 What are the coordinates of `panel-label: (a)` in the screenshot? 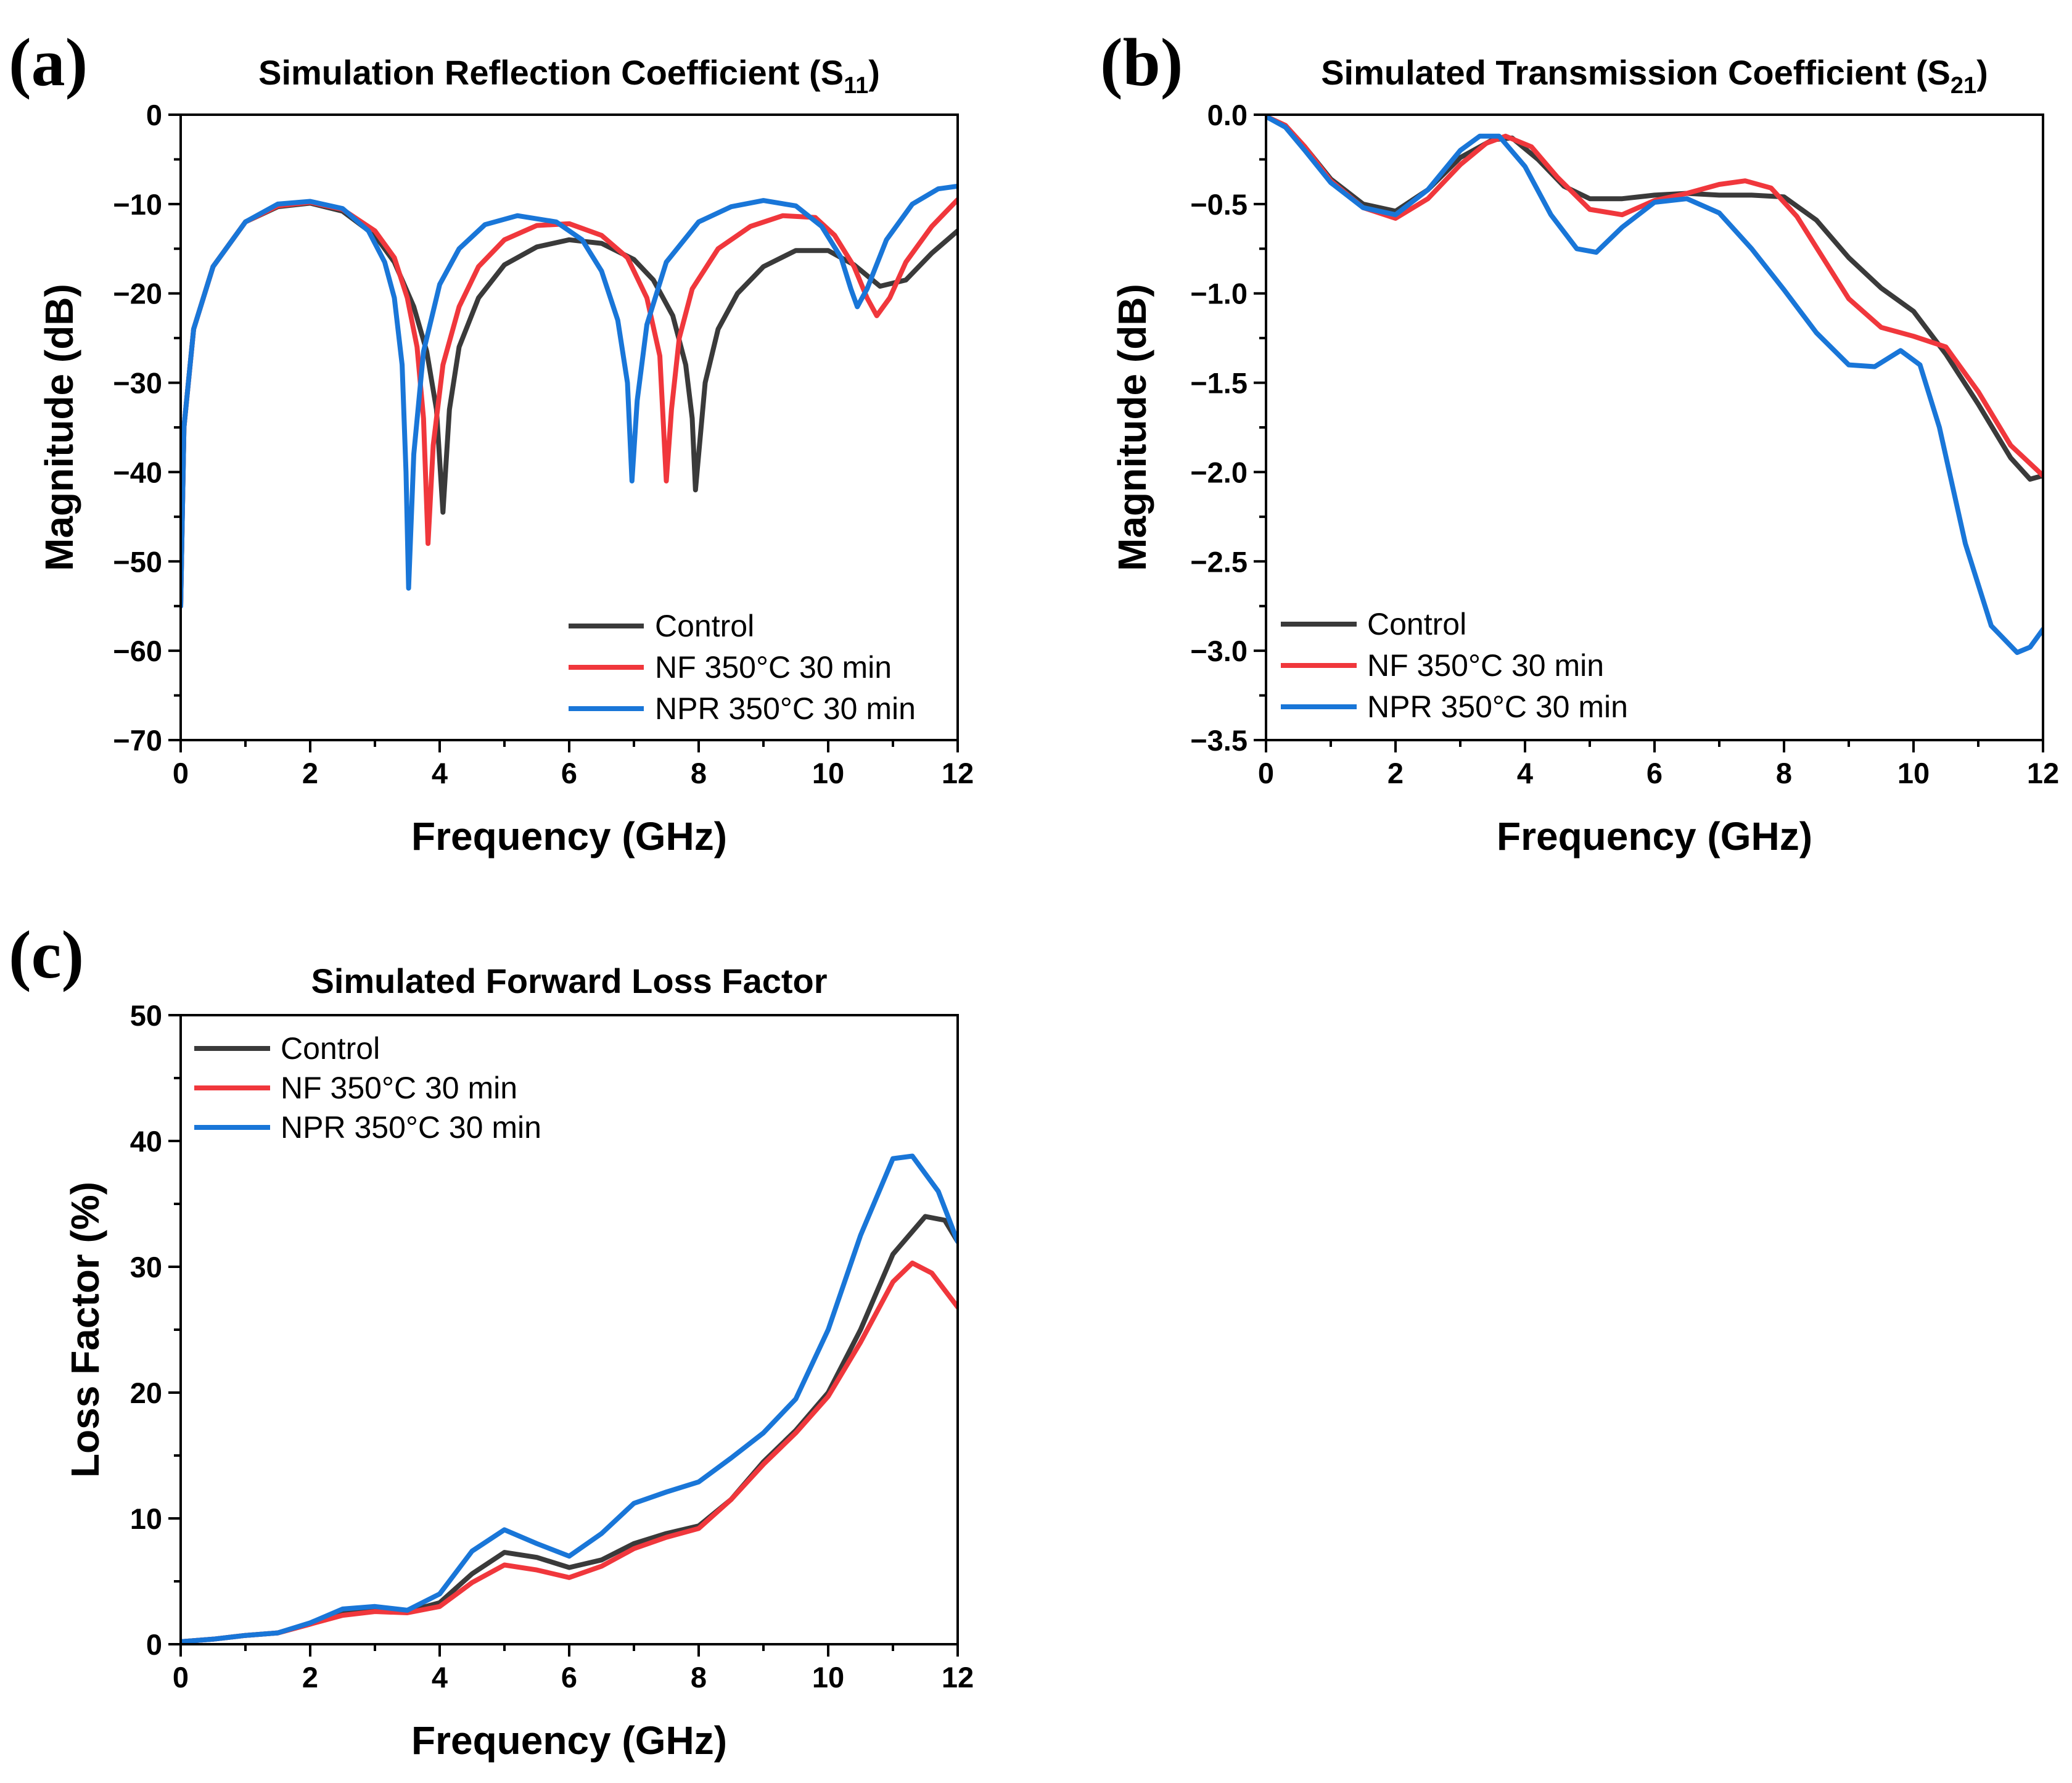 It's located at (49, 62).